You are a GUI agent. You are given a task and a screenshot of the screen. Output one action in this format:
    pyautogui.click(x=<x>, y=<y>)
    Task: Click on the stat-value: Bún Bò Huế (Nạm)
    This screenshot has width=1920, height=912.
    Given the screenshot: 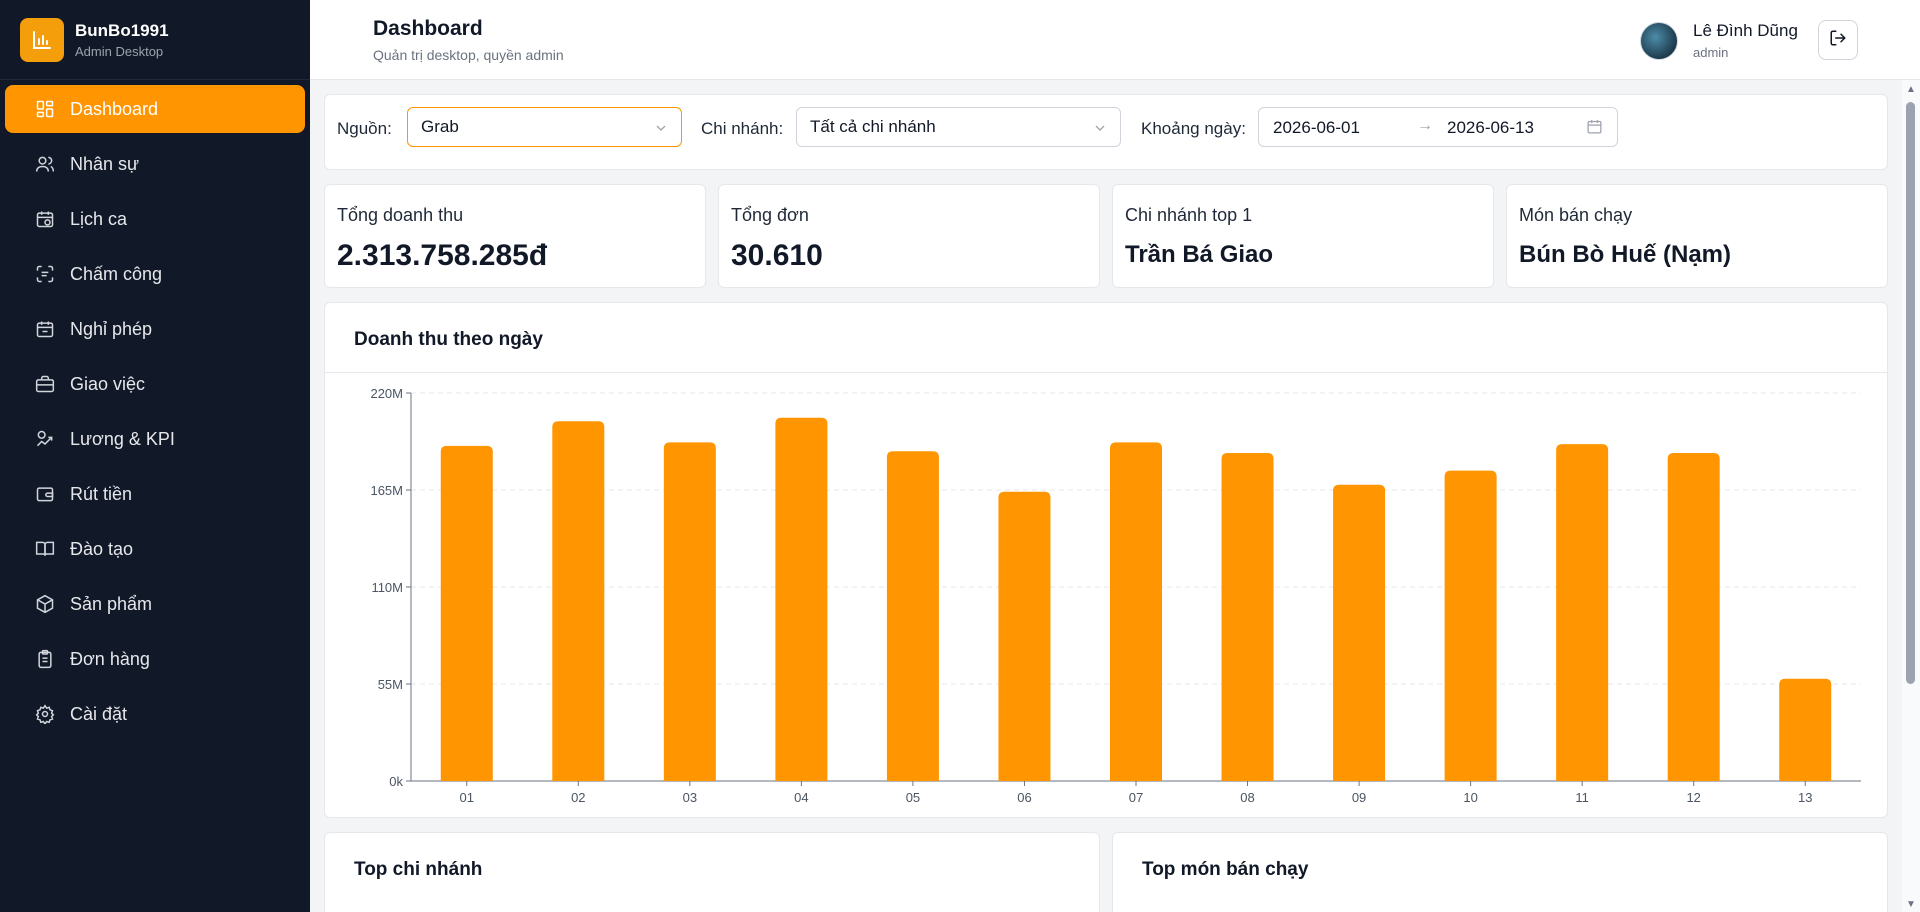 What is the action you would take?
    pyautogui.click(x=1625, y=254)
    